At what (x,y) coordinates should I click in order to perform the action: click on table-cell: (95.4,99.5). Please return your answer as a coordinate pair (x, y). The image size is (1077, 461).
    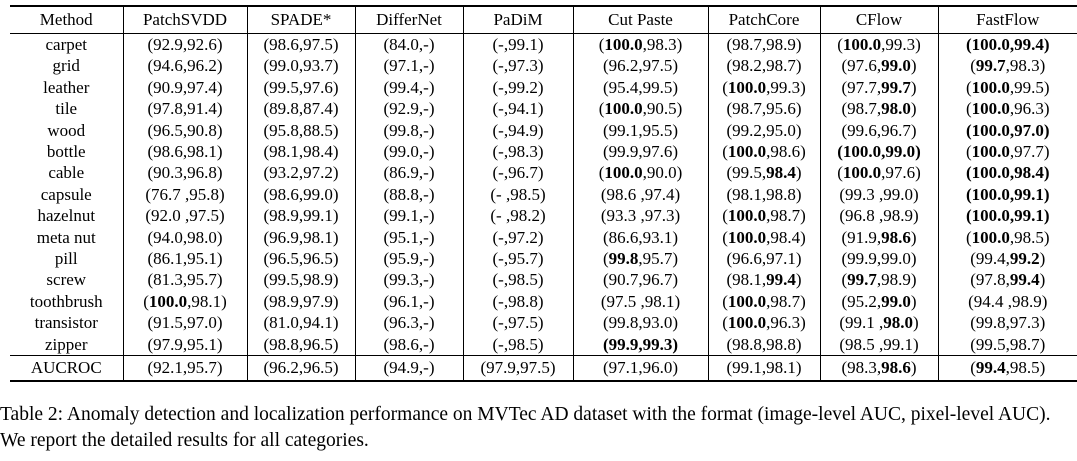
    Looking at the image, I should click on (640, 87).